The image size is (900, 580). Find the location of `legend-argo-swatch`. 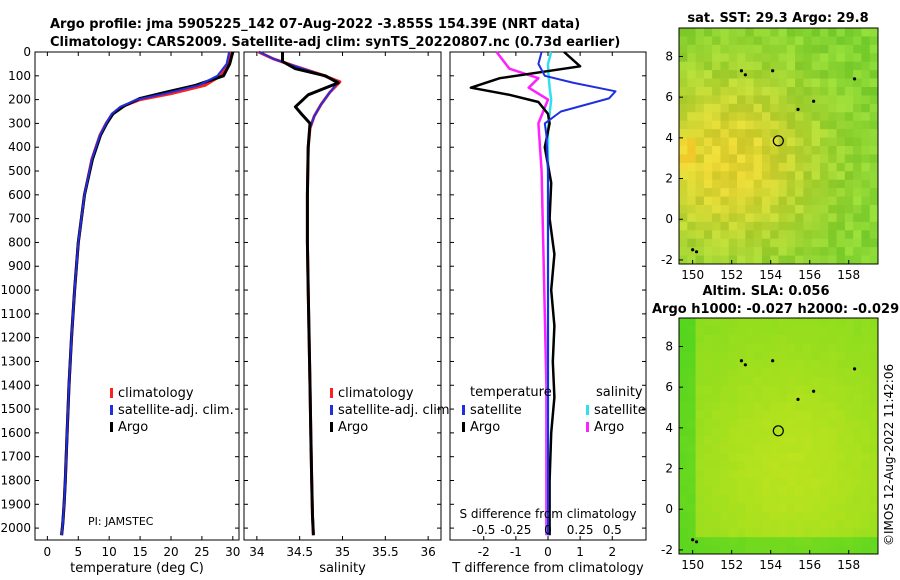

legend-argo-swatch is located at coordinates (111, 427).